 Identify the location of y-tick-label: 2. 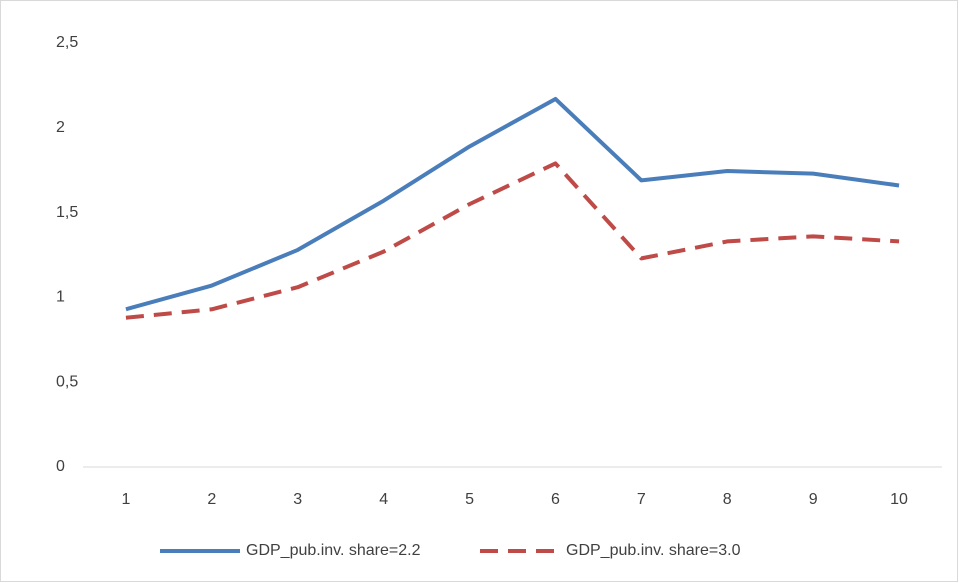
(60, 127).